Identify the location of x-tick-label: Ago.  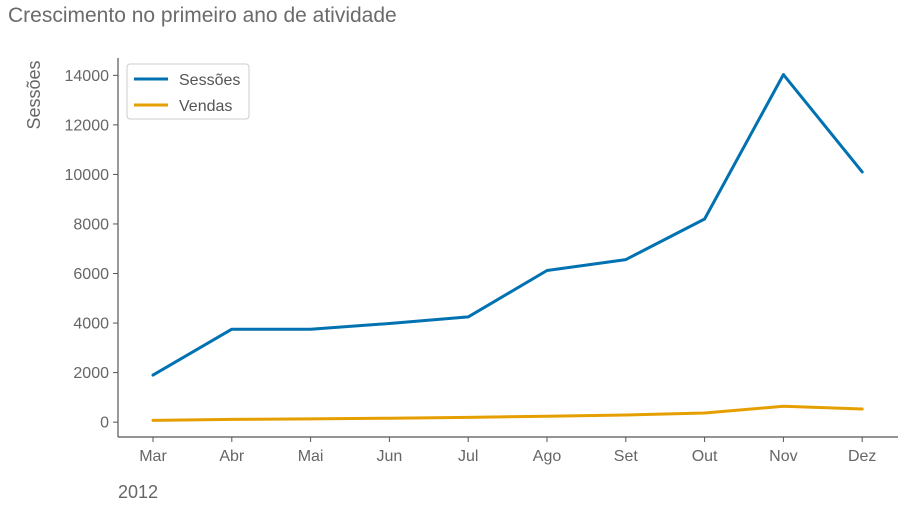
(547, 456).